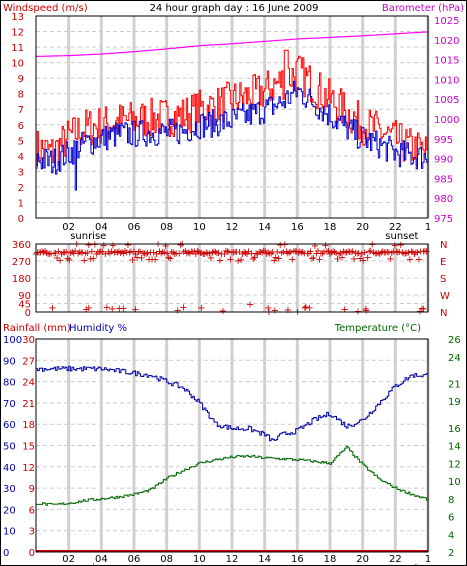 This screenshot has height=566, width=467. Describe the element at coordinates (32, 532) in the screenshot. I see `rain-tick: 3` at that location.